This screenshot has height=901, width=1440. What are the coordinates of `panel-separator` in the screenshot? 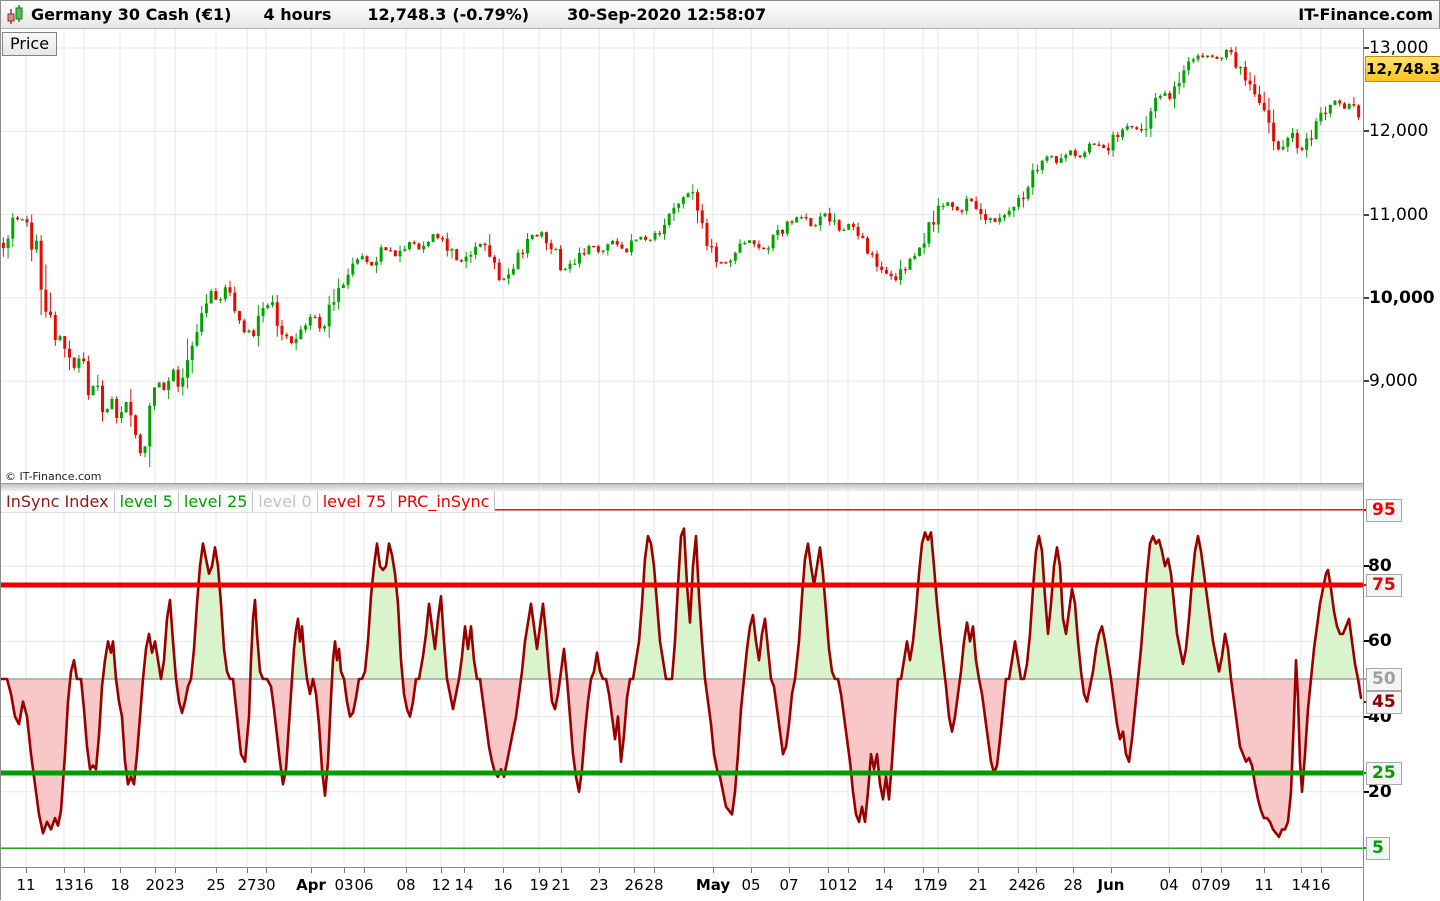 It's located at (682, 487).